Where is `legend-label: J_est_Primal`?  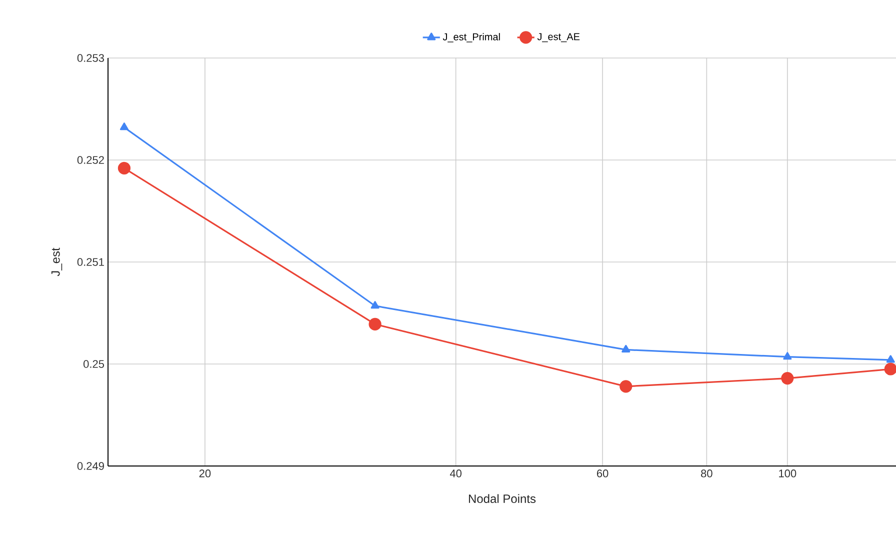 legend-label: J_est_Primal is located at coordinates (471, 37).